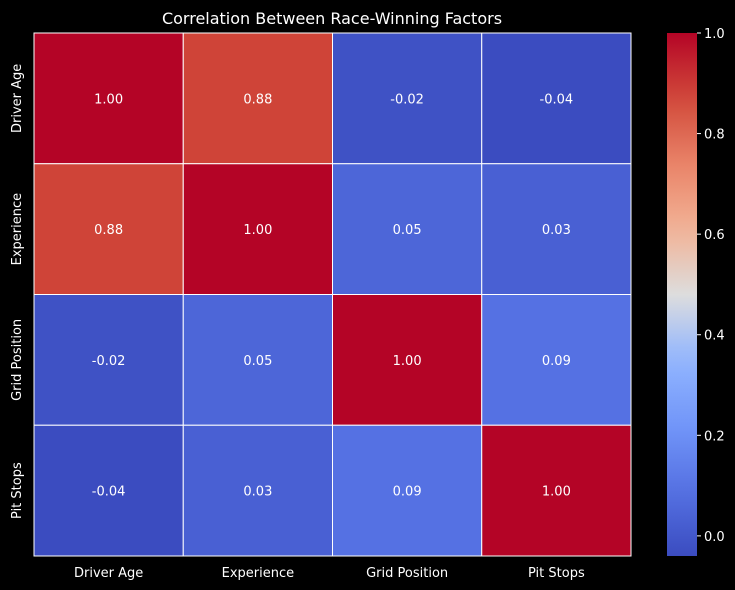 This screenshot has height=590, width=735. What do you see at coordinates (714, 235) in the screenshot?
I see `colorbar-tick-label: 0.6` at bounding box center [714, 235].